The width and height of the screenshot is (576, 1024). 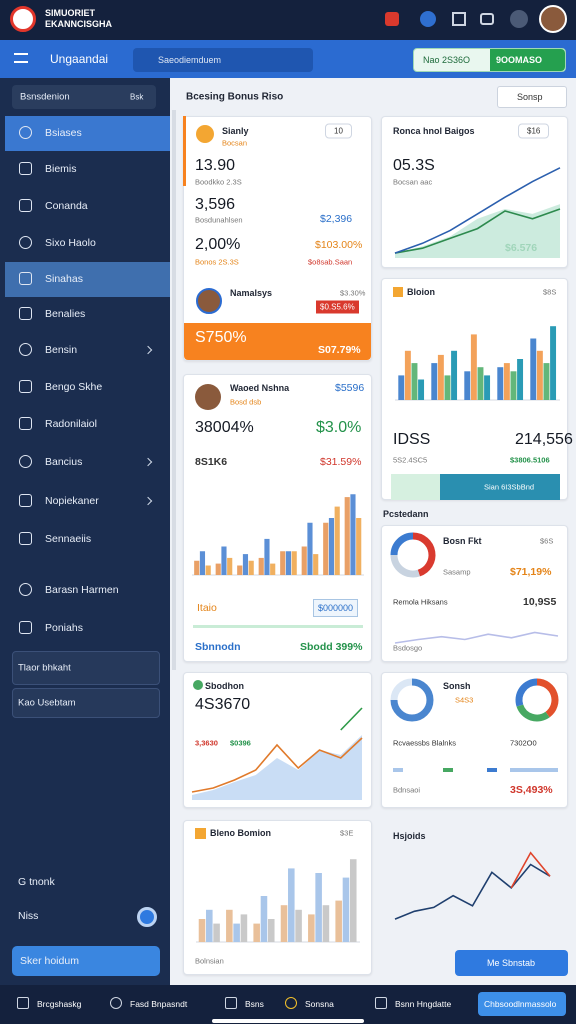 What do you see at coordinates (45, 97) in the screenshot?
I see `sidebar-search-text: Bsnsdenion` at bounding box center [45, 97].